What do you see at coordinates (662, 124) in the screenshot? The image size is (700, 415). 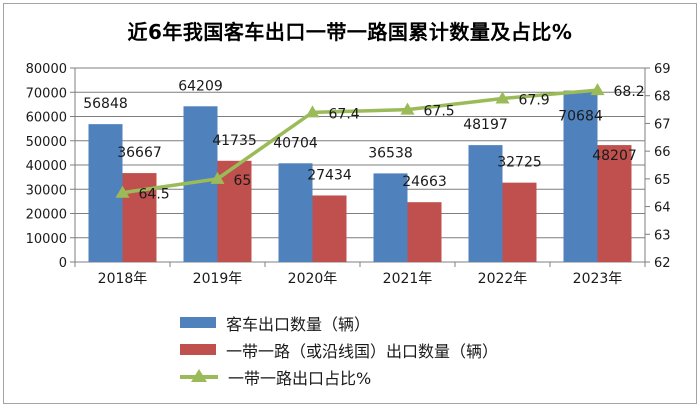 I see `right-axis-tick-label: 67` at bounding box center [662, 124].